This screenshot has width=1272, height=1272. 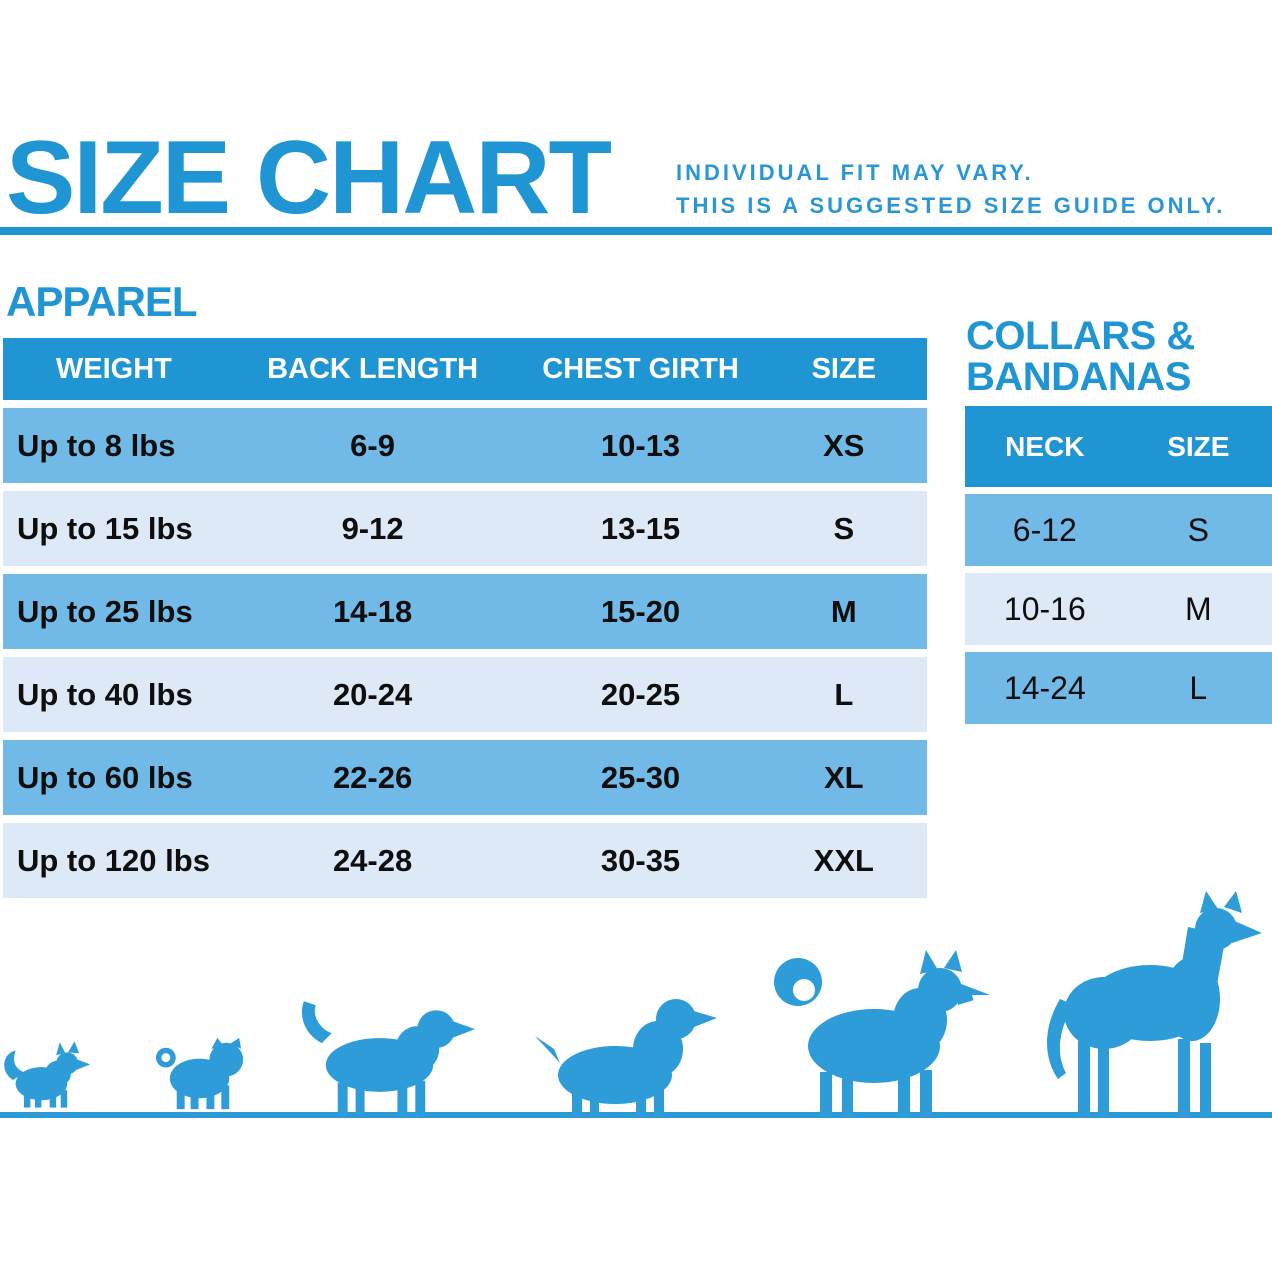 What do you see at coordinates (105, 528) in the screenshot?
I see `weight-value: Up to 15 lbs` at bounding box center [105, 528].